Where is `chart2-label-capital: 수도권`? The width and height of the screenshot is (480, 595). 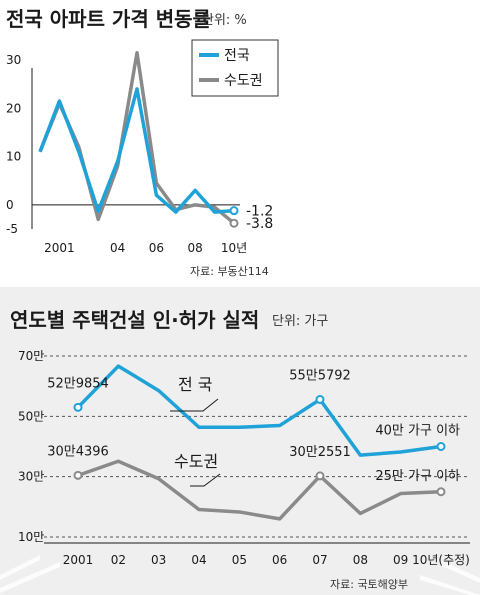 chart2-label-capital: 수도권 is located at coordinates (196, 461).